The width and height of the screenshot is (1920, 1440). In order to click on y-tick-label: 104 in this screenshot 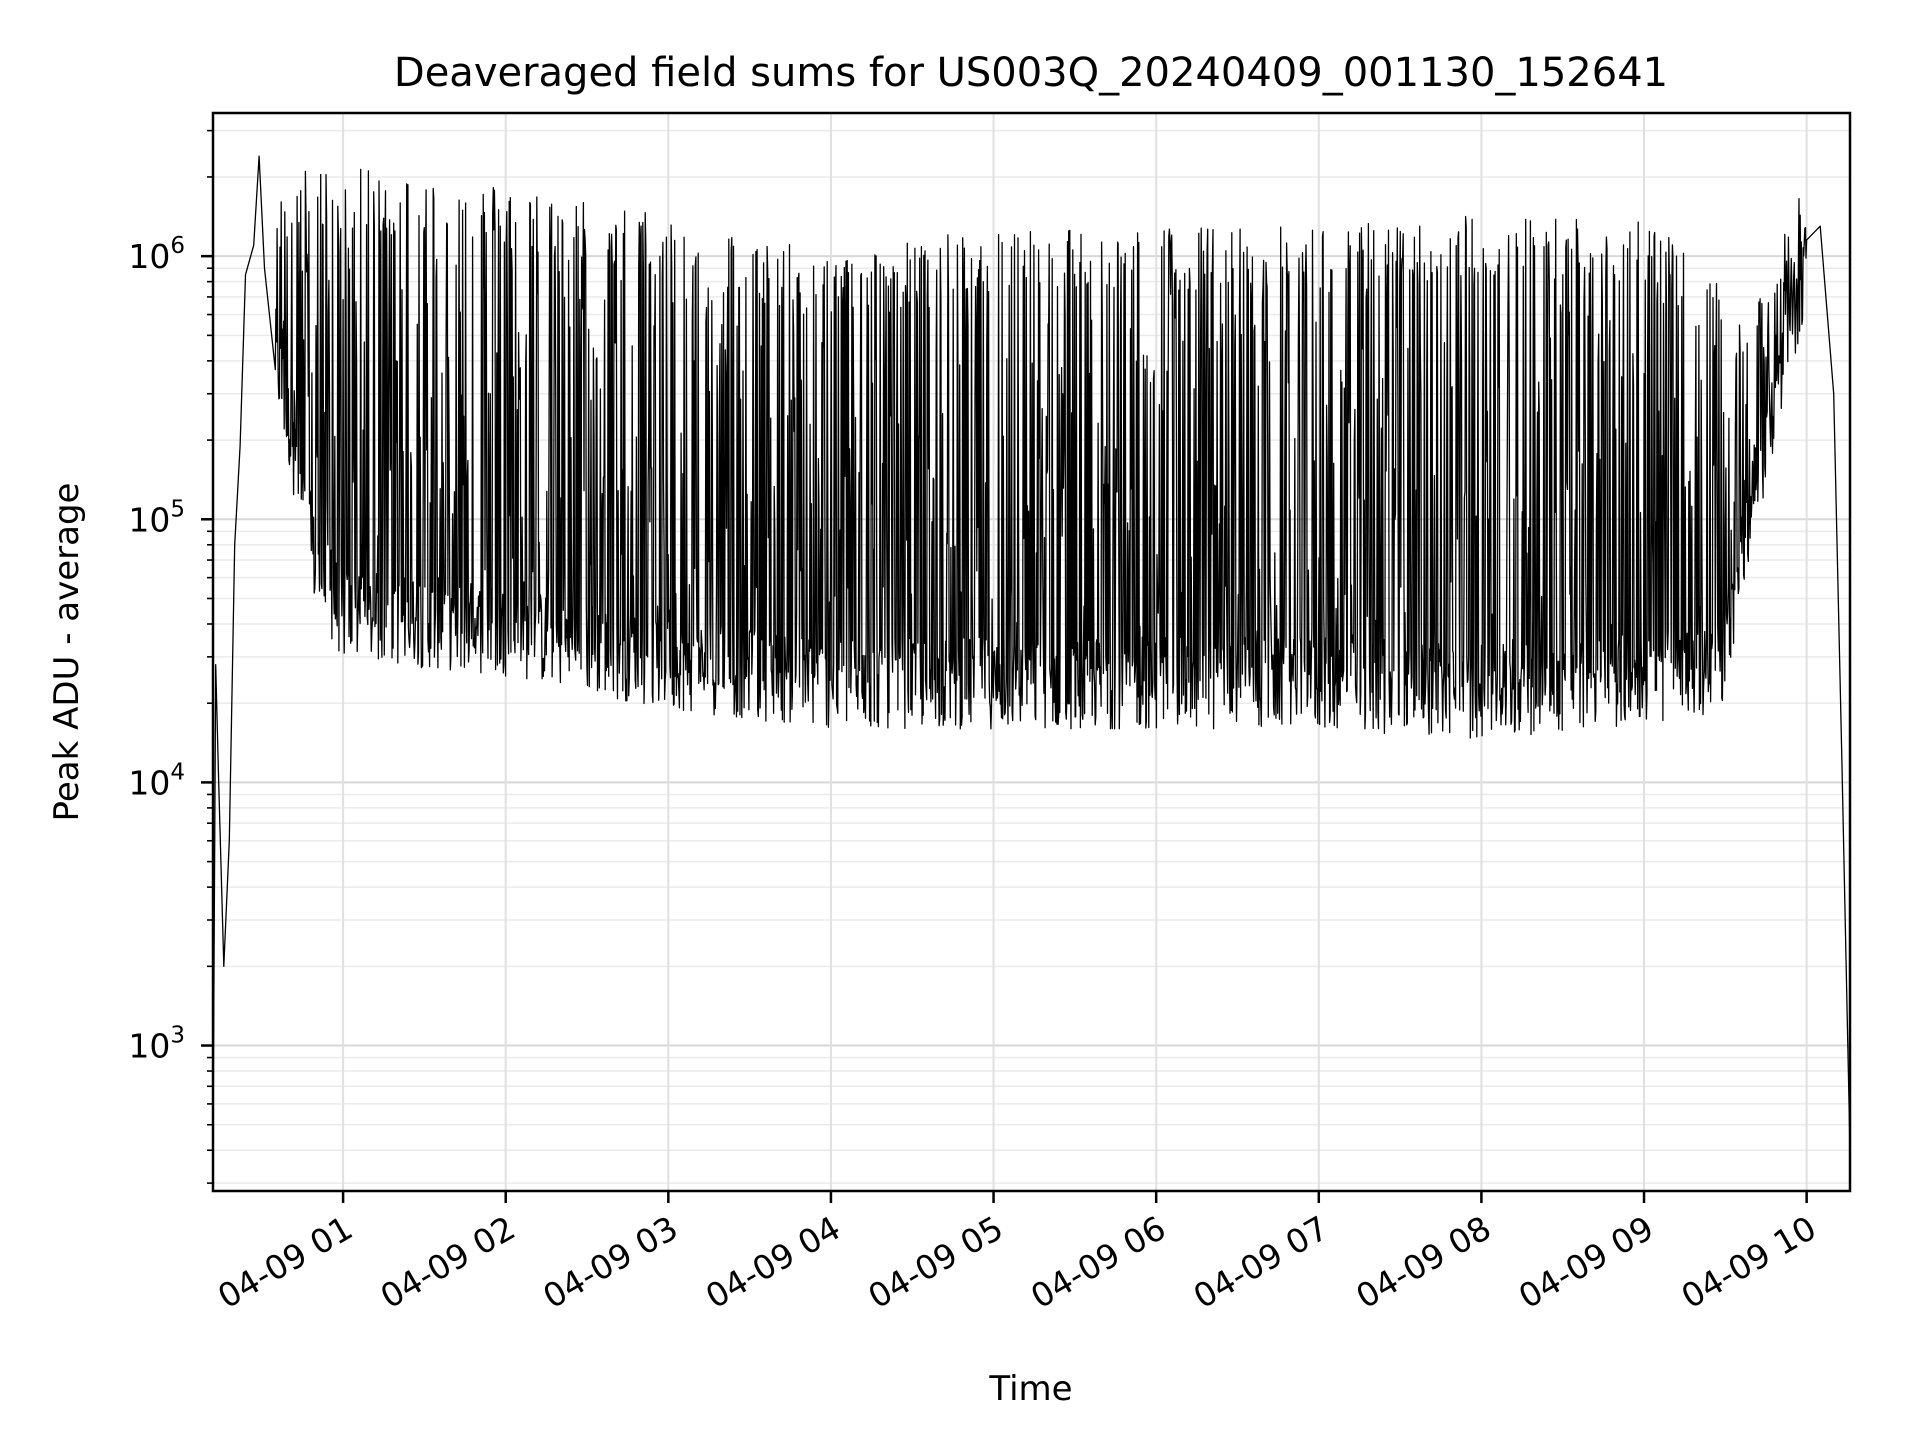, I will do `click(156, 780)`.